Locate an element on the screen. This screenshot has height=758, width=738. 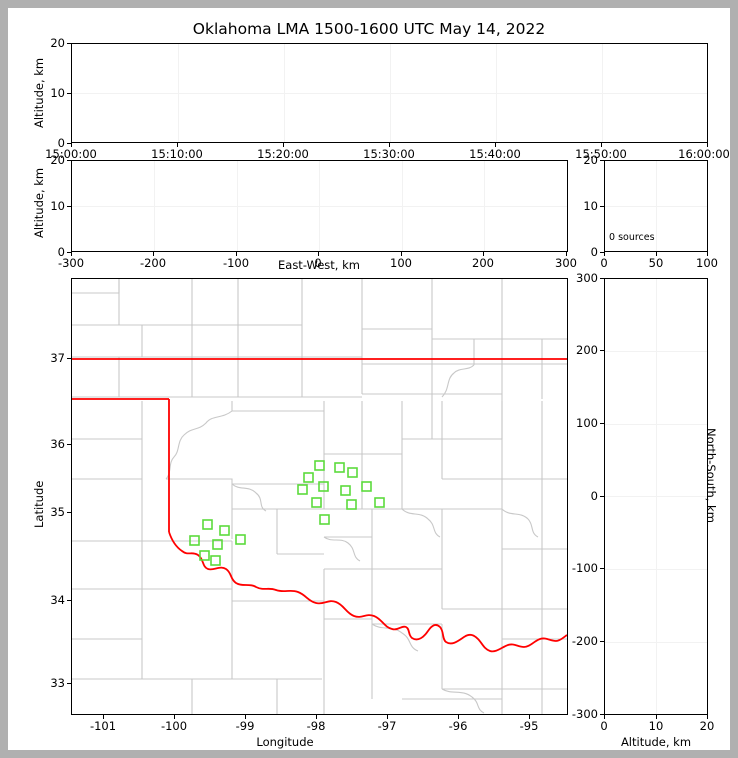
y-tick-label: 36 is located at coordinates (57, 444).